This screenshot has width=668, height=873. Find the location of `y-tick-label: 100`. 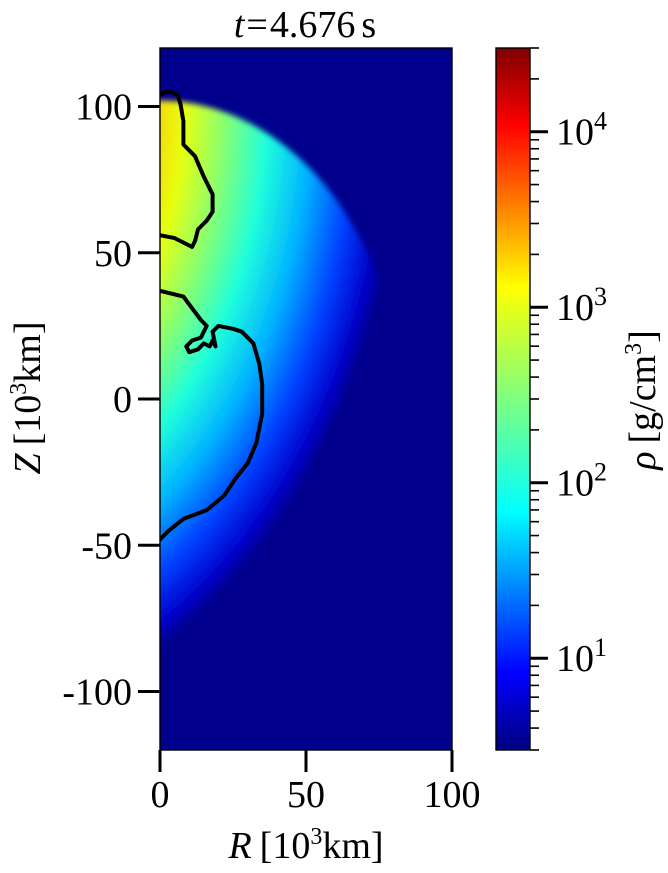

y-tick-label: 100 is located at coordinates (103, 108).